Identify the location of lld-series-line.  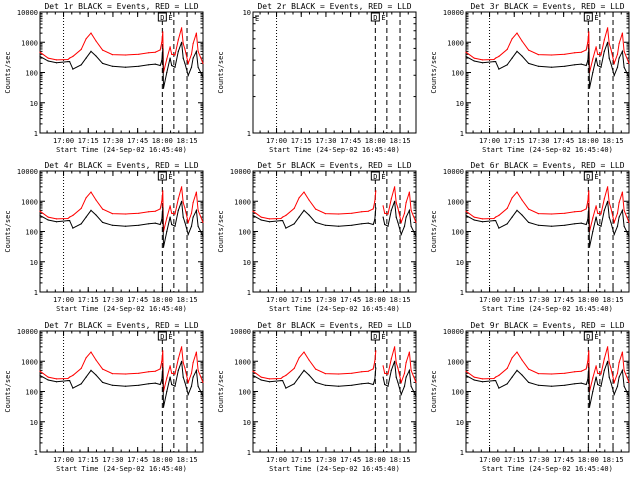
(334, 205).